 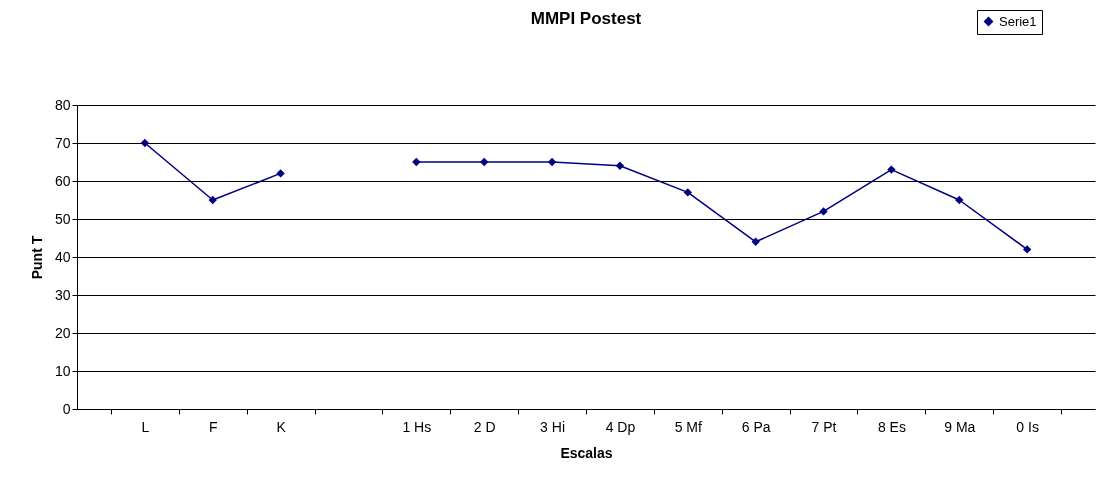 I want to click on y-tick-label: 0, so click(x=66, y=408).